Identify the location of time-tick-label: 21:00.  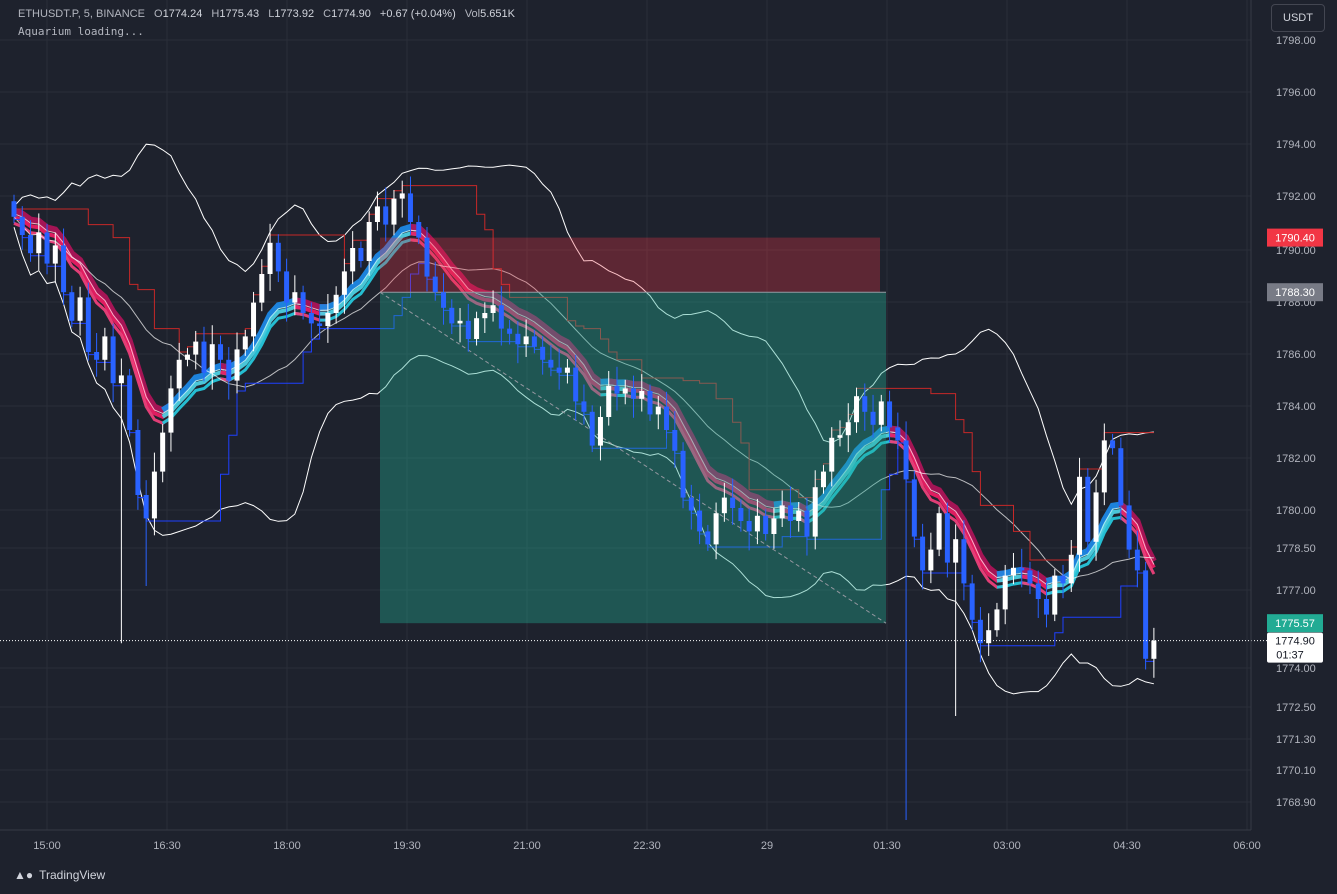
(527, 846).